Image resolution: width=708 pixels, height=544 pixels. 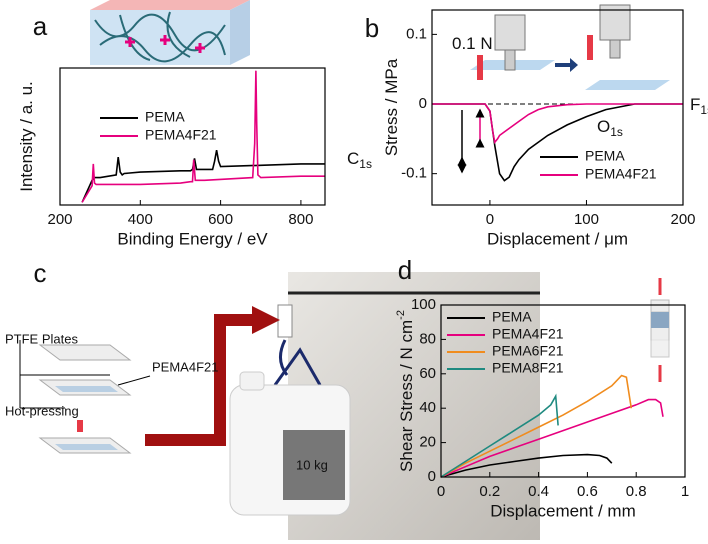 I want to click on x-axis-label: Displacement / mm, so click(x=562, y=510).